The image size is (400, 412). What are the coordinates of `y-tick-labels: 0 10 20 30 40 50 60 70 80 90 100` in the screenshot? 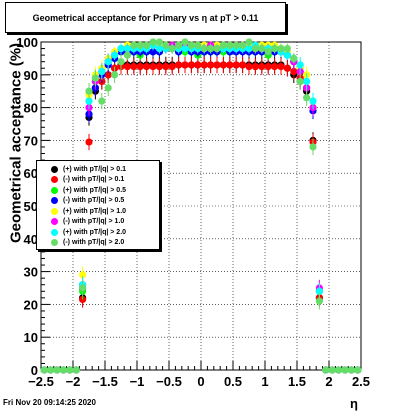 It's located at (27, 206).